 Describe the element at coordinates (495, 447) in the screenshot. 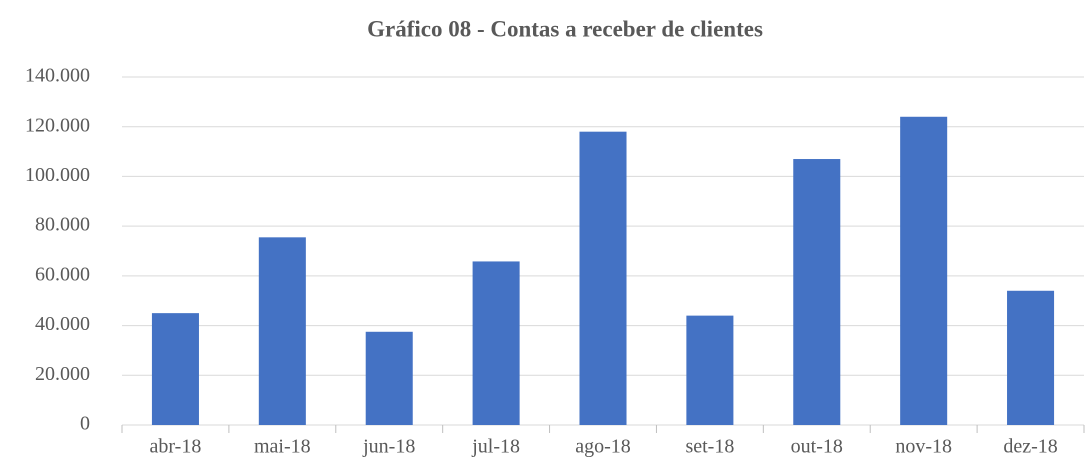

I see `x-tick-label: jul-18` at that location.